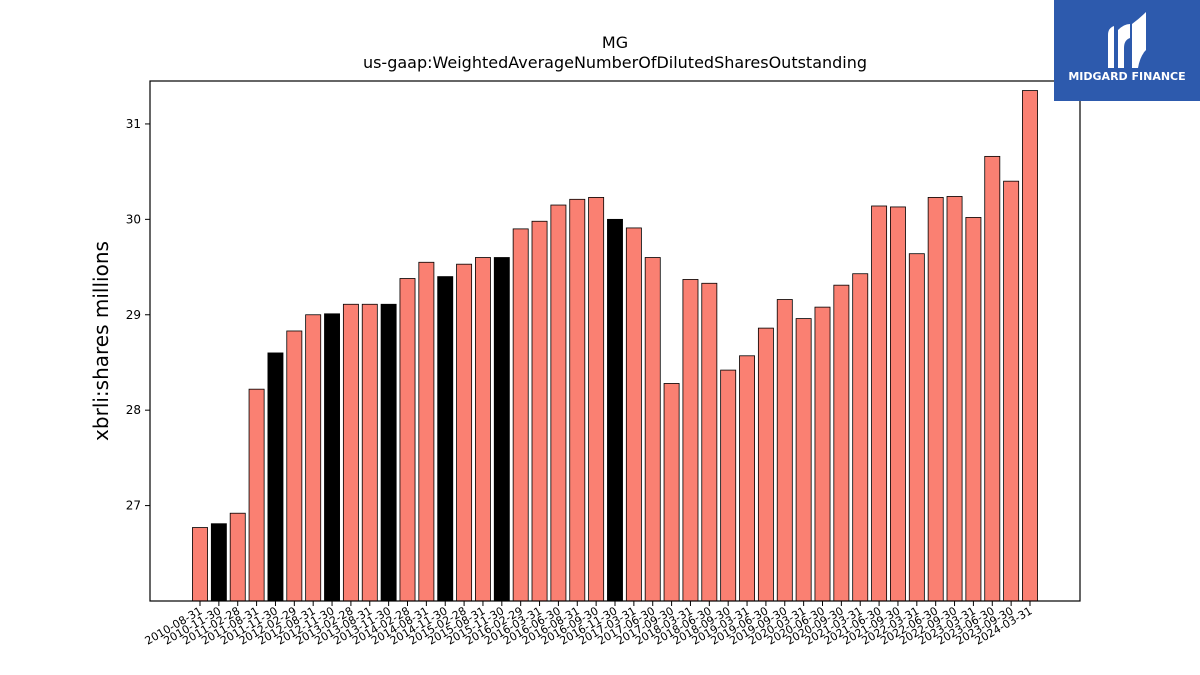 This screenshot has width=1200, height=675. What do you see at coordinates (1126, 76) in the screenshot?
I see `logo-text: MIDGARD FINANCE` at bounding box center [1126, 76].